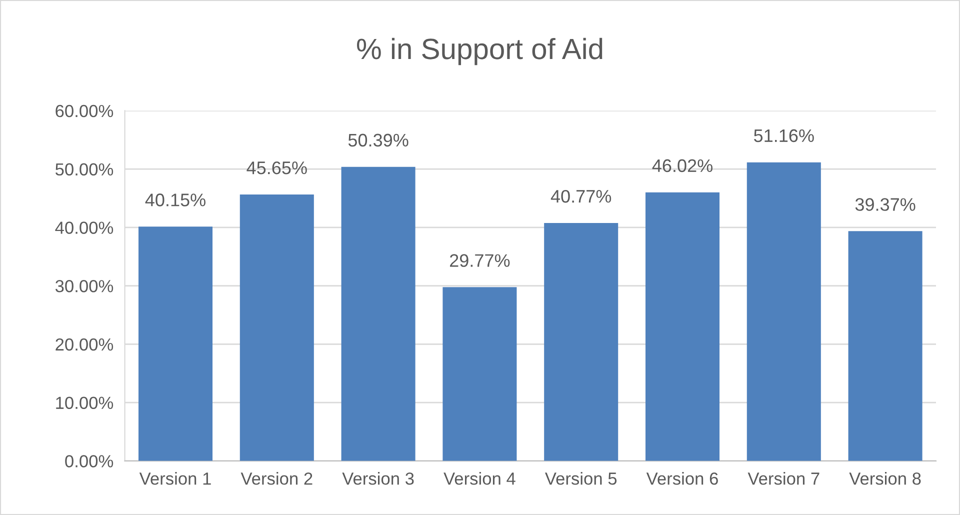  What do you see at coordinates (784, 135) in the screenshot?
I see `data-label: 51.16%` at bounding box center [784, 135].